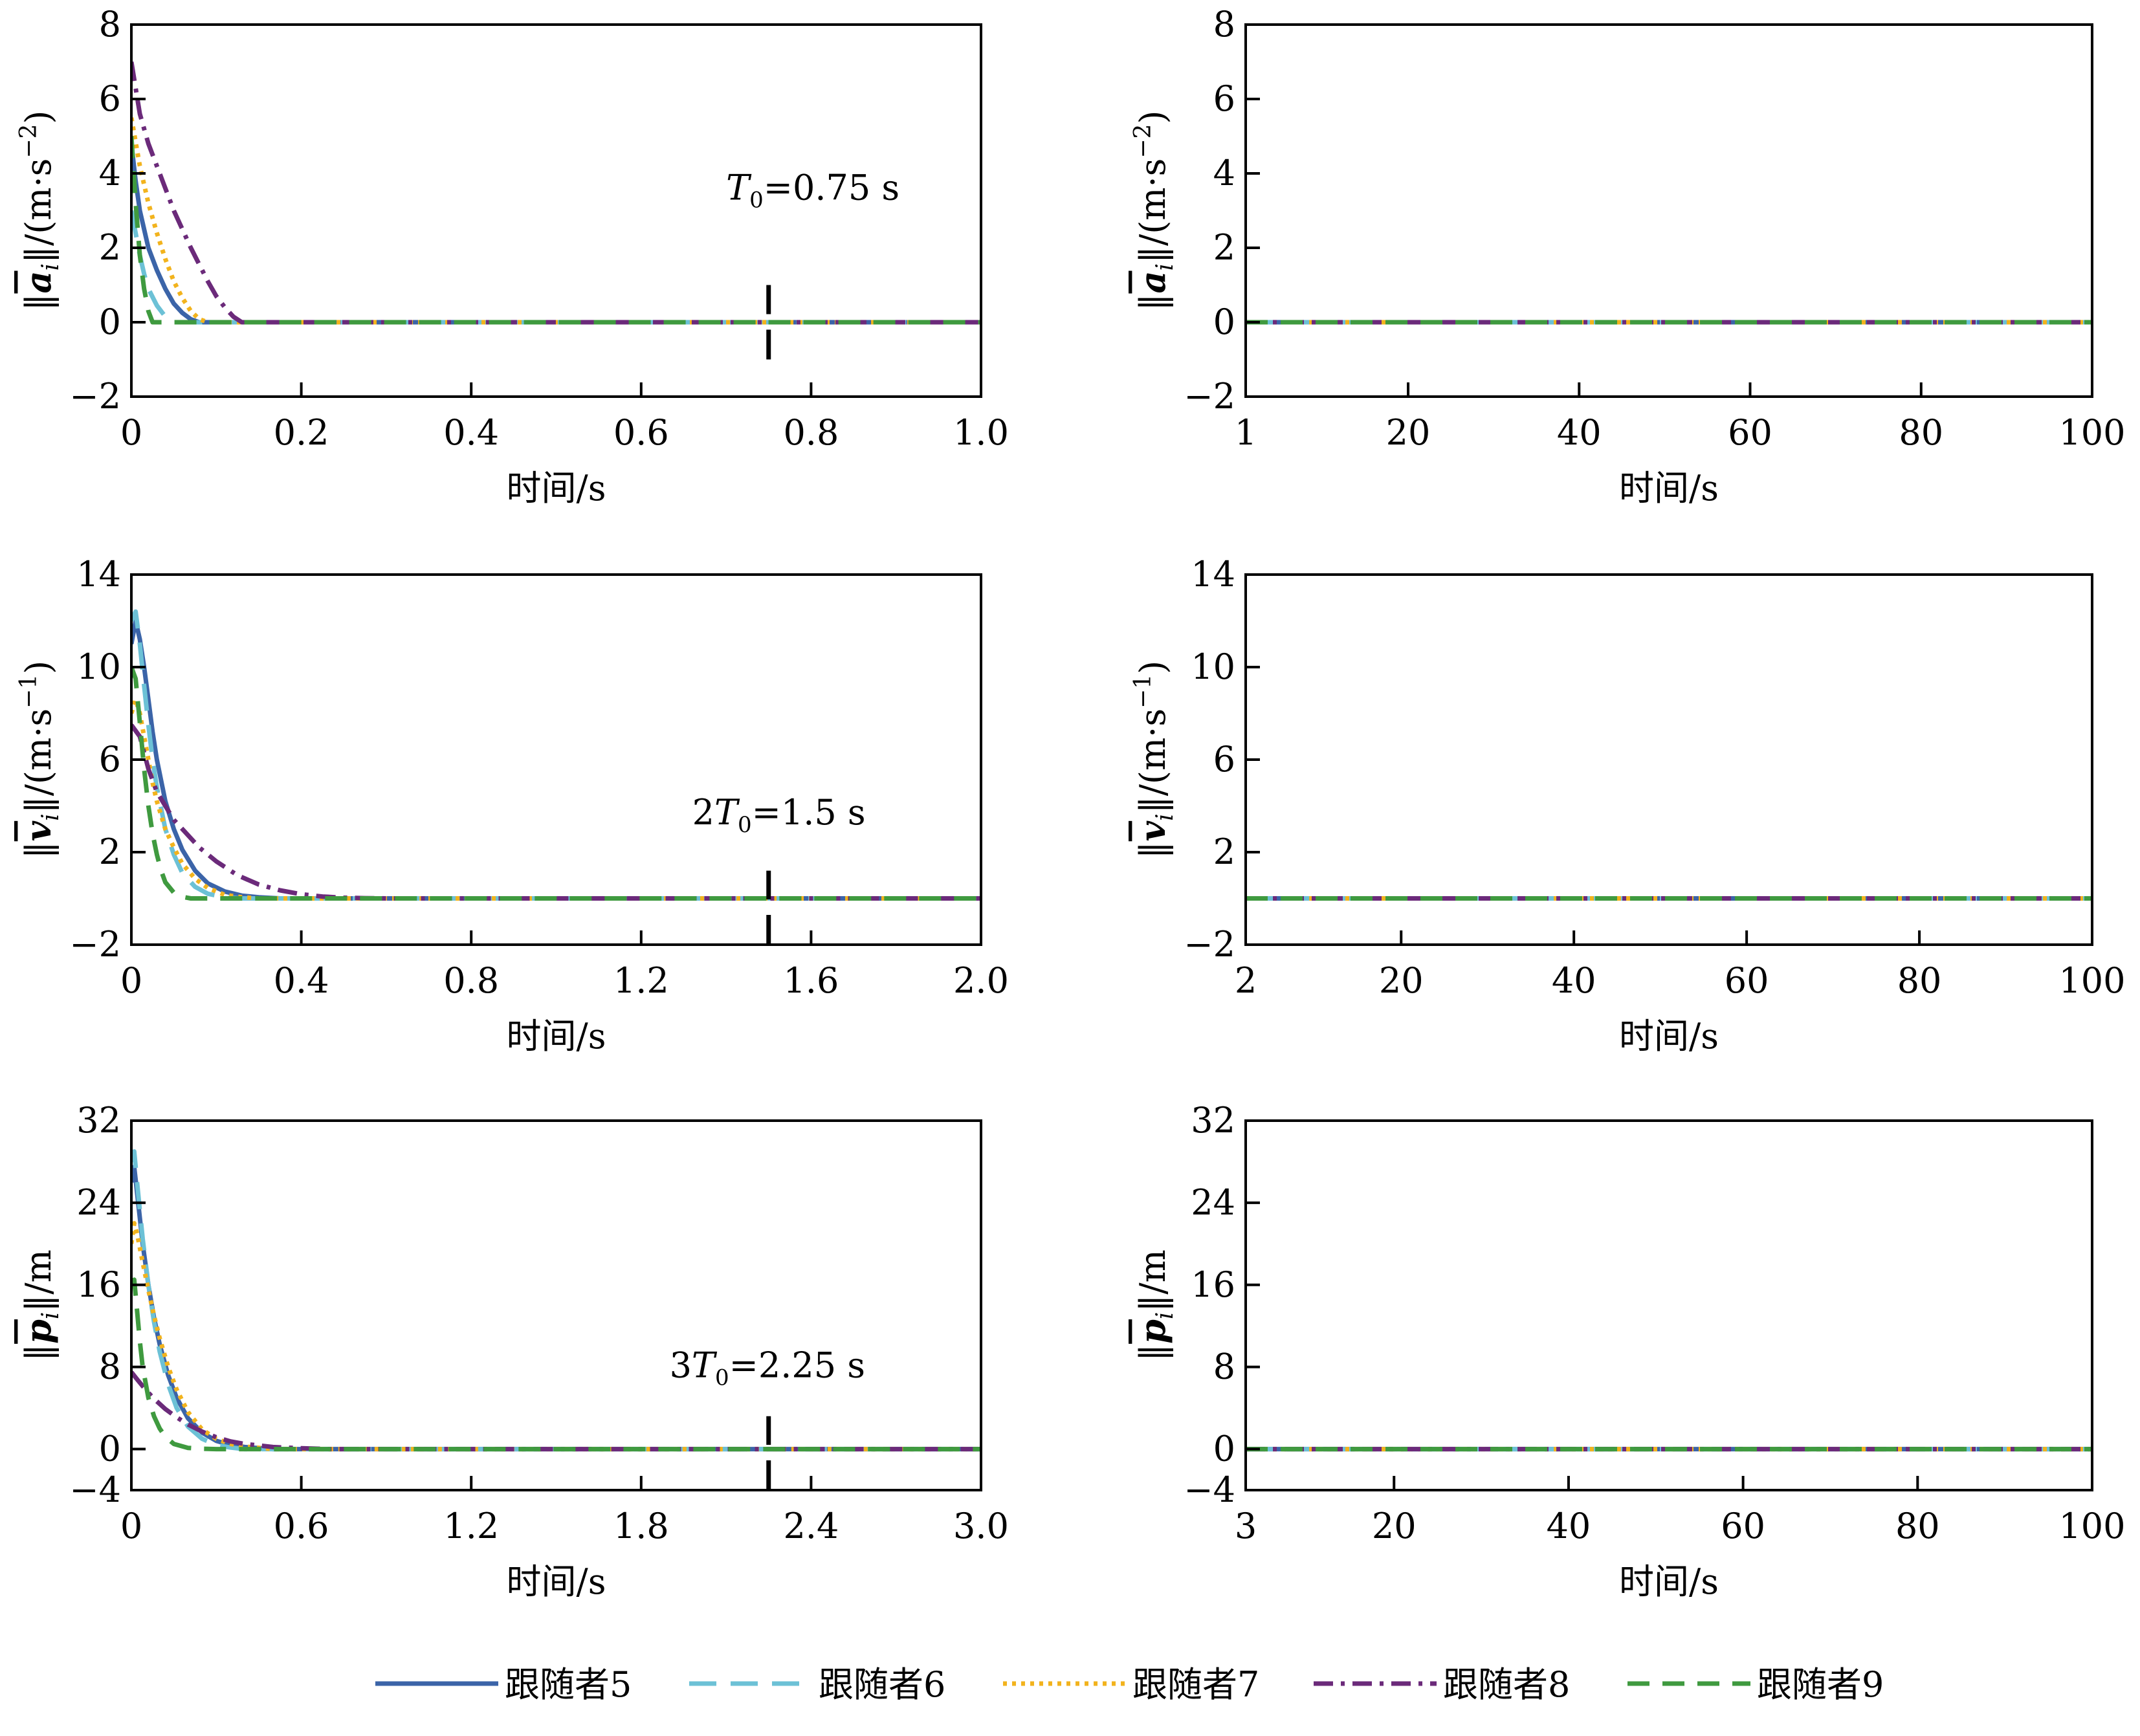  What do you see at coordinates (1246, 432) in the screenshot?
I see `x-tick-label: 1` at bounding box center [1246, 432].